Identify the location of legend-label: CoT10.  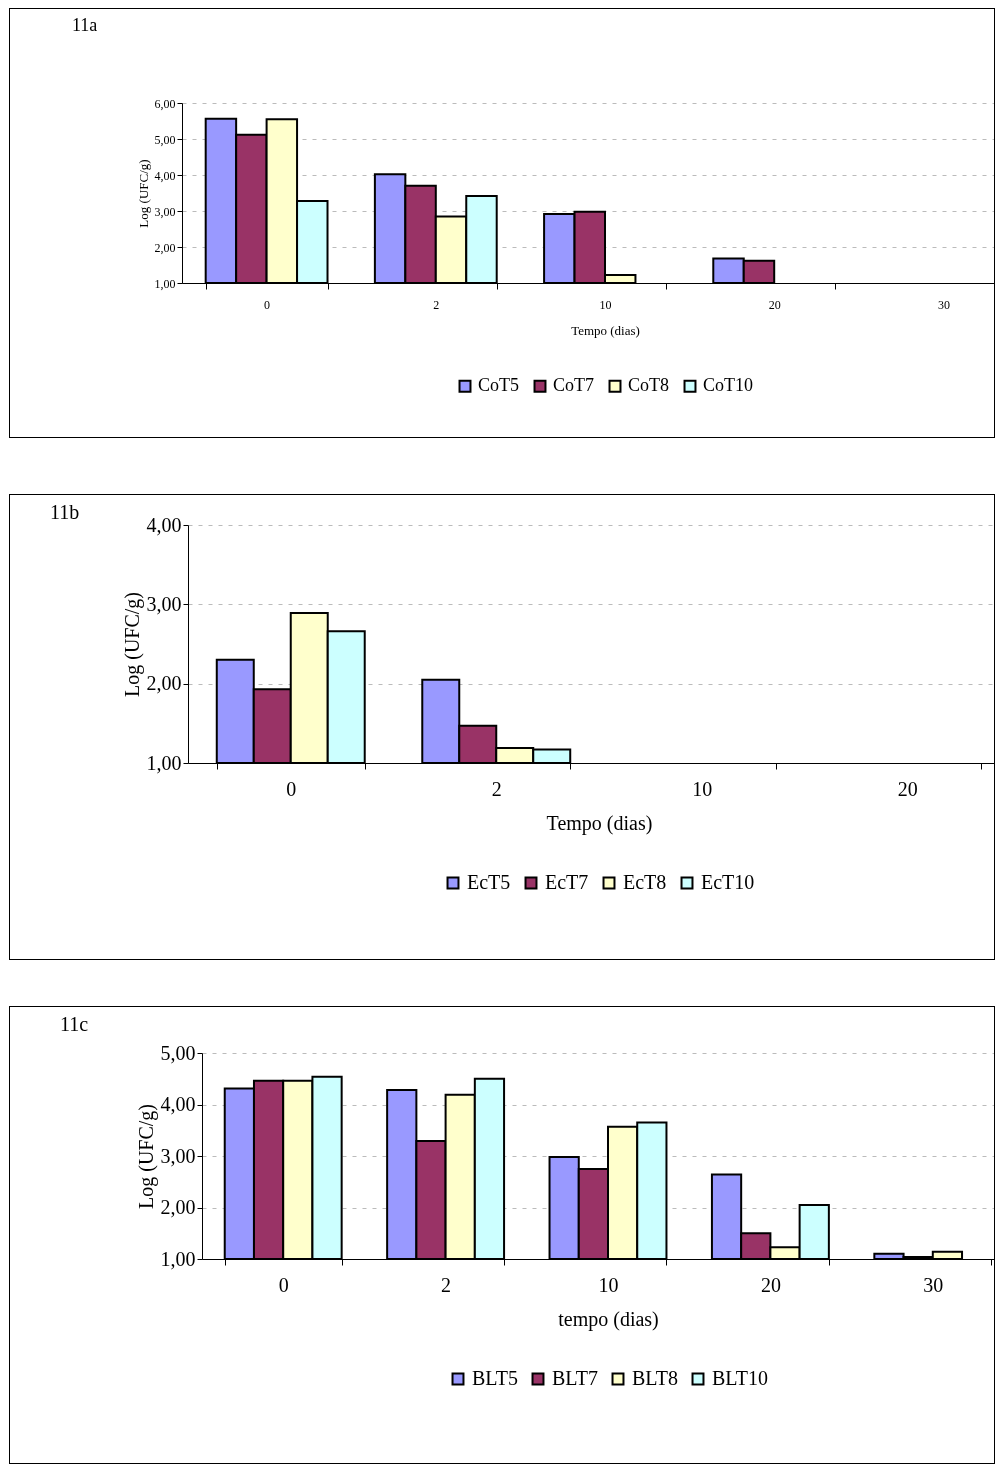
(728, 385).